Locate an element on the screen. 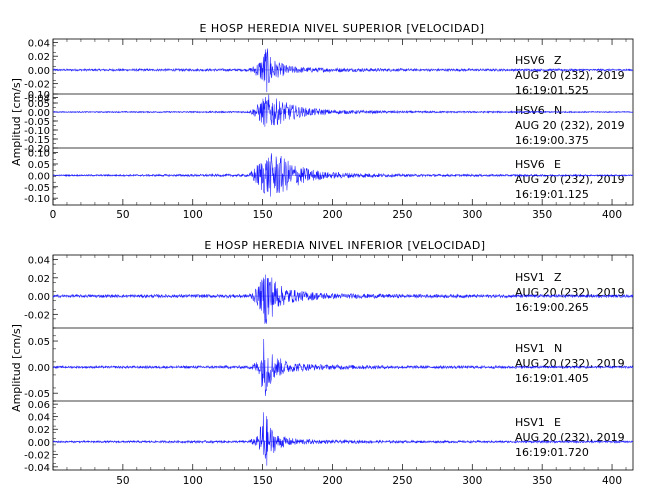  y-tick-label: -0.20 is located at coordinates (37, 149).